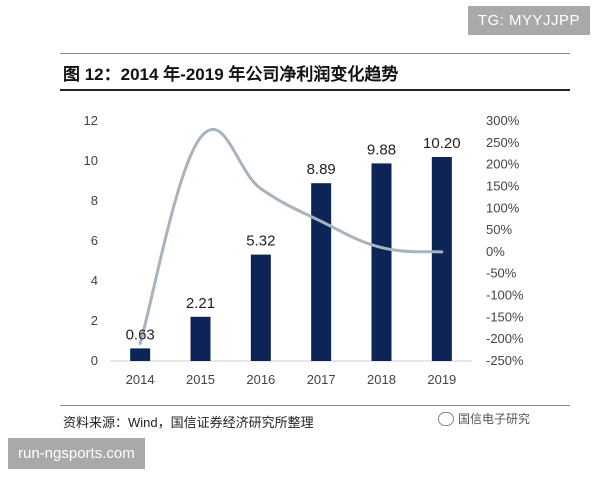 The image size is (600, 480). I want to click on y2-tick-label: -50%, so click(501, 273).